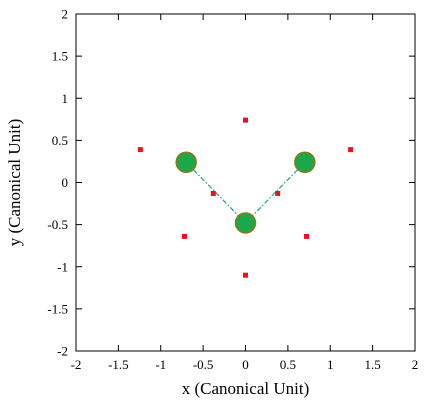  What do you see at coordinates (57, 224) in the screenshot?
I see `y-tick-label: -0.5` at bounding box center [57, 224].